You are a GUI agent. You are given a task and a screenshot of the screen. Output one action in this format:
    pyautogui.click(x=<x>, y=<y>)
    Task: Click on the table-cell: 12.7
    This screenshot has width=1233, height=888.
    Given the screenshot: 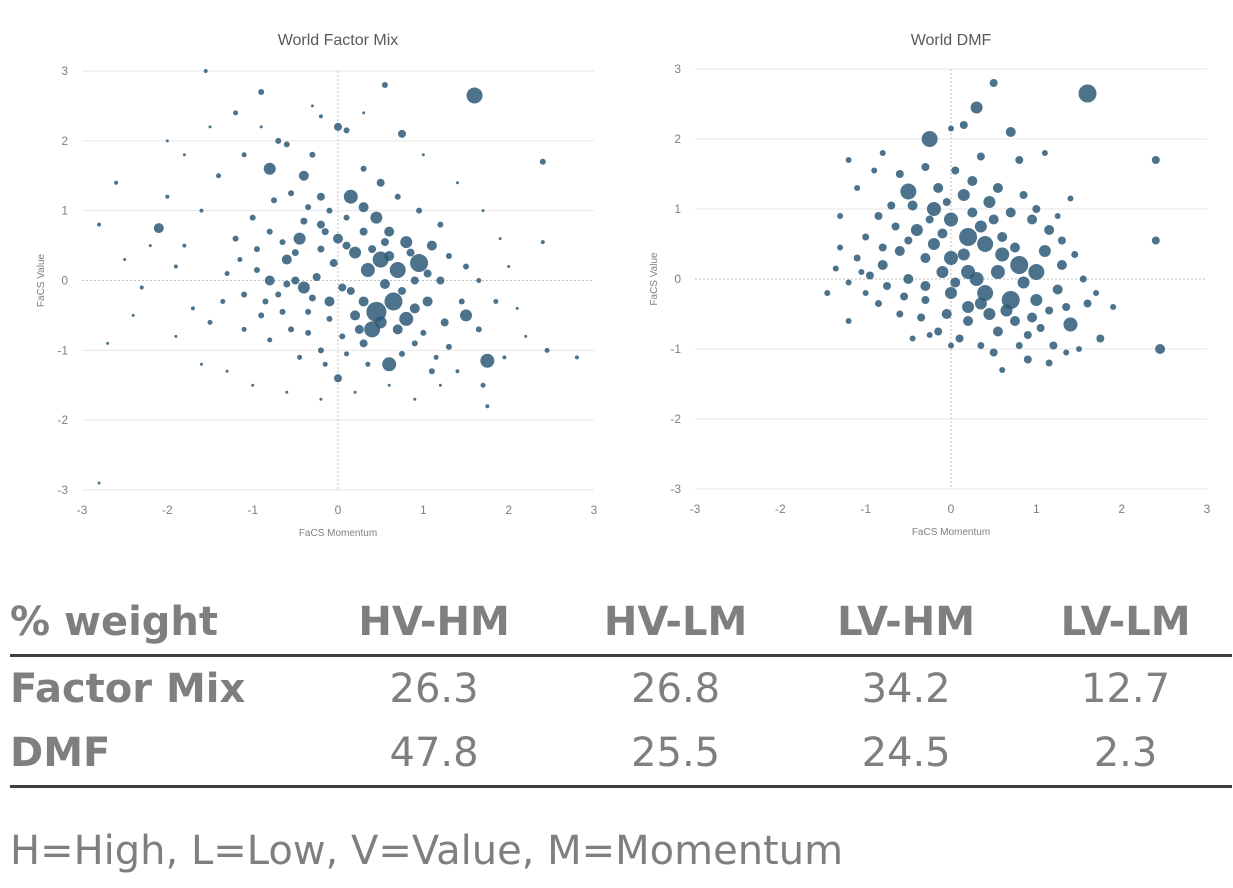 What is the action you would take?
    pyautogui.click(x=1126, y=689)
    